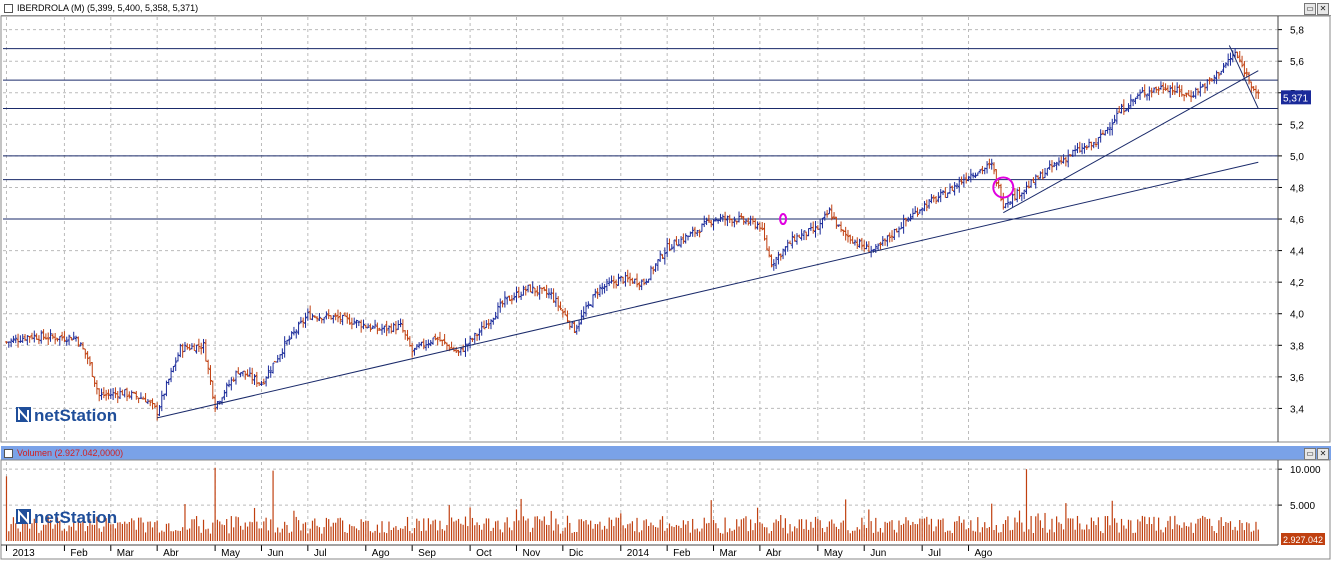 This screenshot has width=1332, height=561. What do you see at coordinates (1302, 506) in the screenshot?
I see `volume-tick-label: 5.000` at bounding box center [1302, 506].